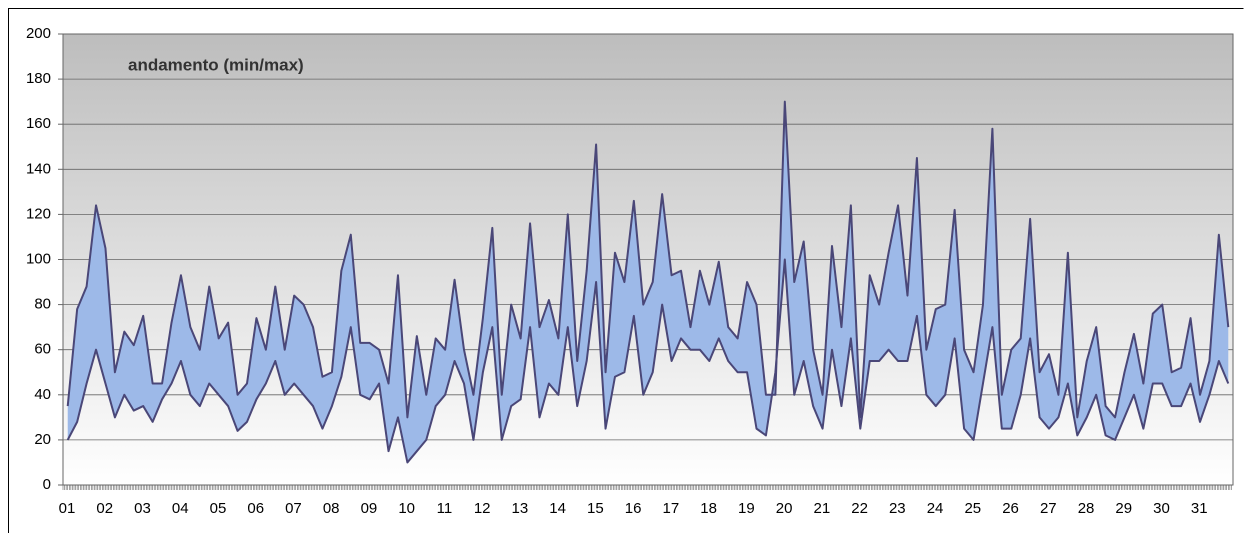  Describe the element at coordinates (38, 168) in the screenshot. I see `y-tick-label: 140` at that location.